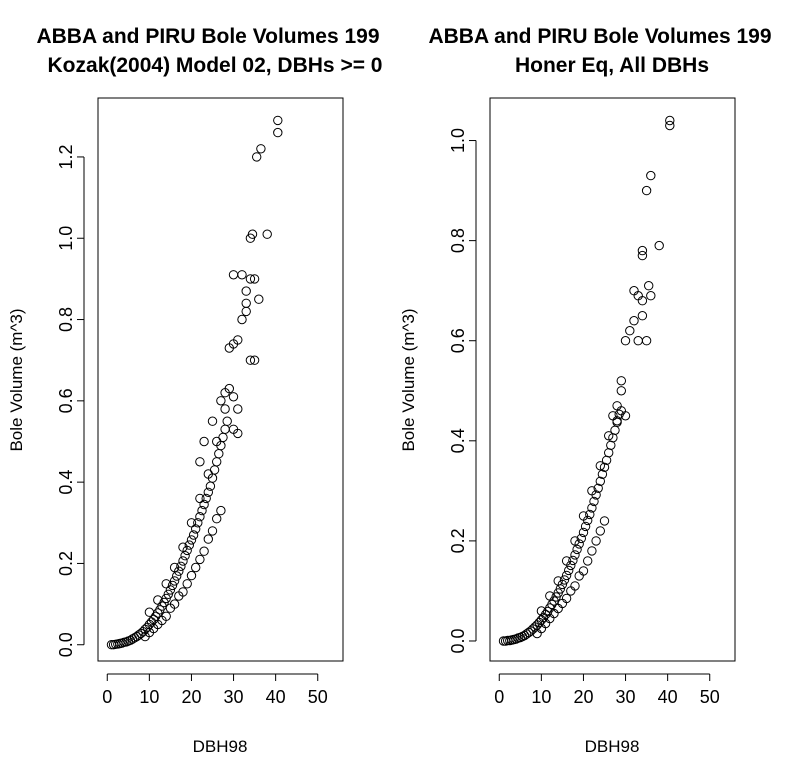 This screenshot has height=784, width=785. What do you see at coordinates (458, 440) in the screenshot?
I see `right-y-tick-label: 0.4` at bounding box center [458, 440].